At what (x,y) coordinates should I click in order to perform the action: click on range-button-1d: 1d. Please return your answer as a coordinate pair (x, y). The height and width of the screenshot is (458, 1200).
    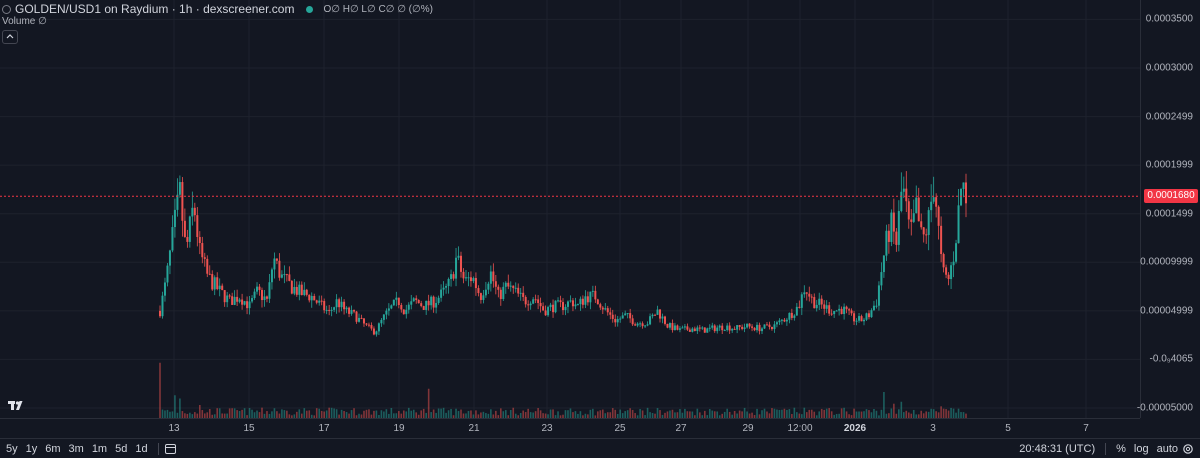
    Looking at the image, I should click on (141, 448).